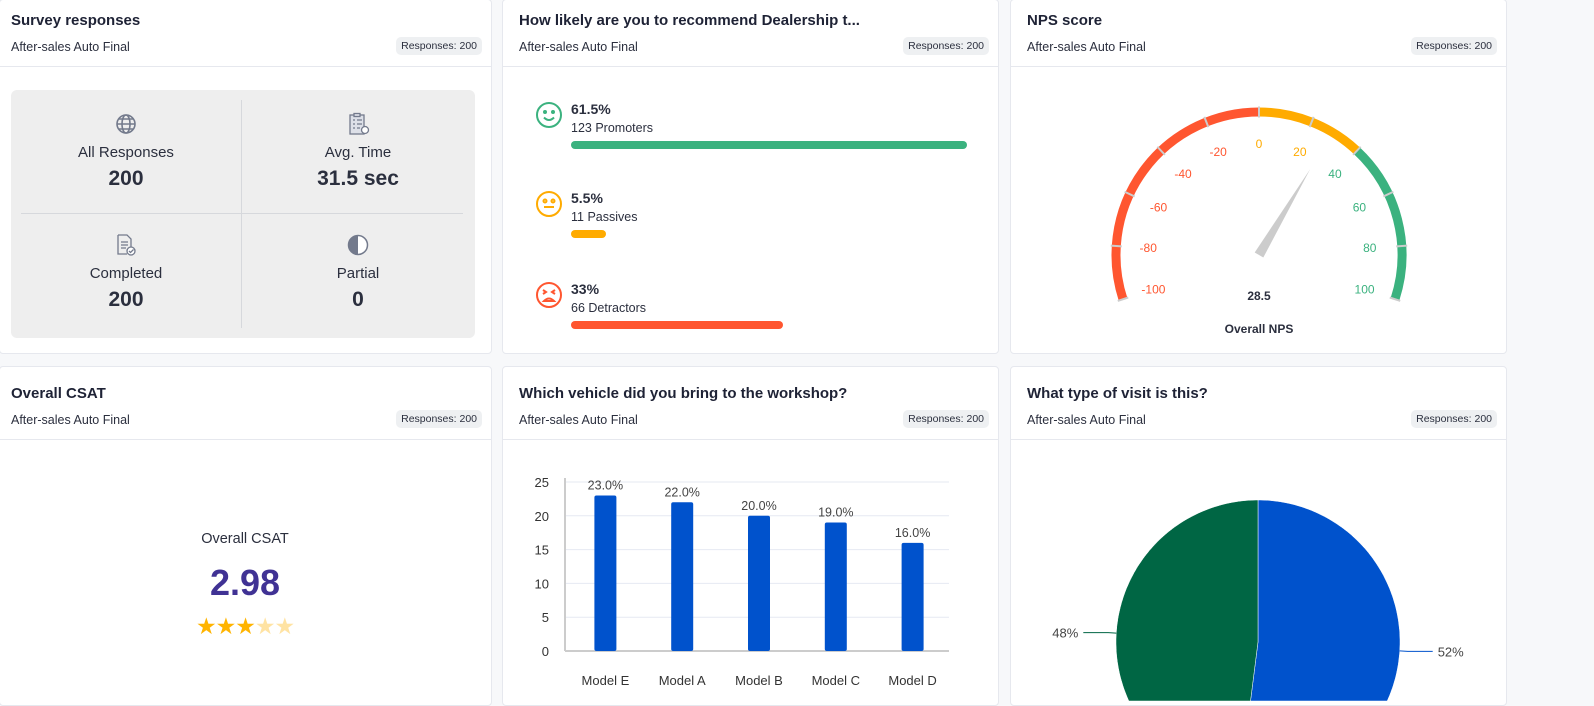 Image resolution: width=1594 pixels, height=706 pixels. I want to click on gauge-label: Overall NPS, so click(1259, 329).